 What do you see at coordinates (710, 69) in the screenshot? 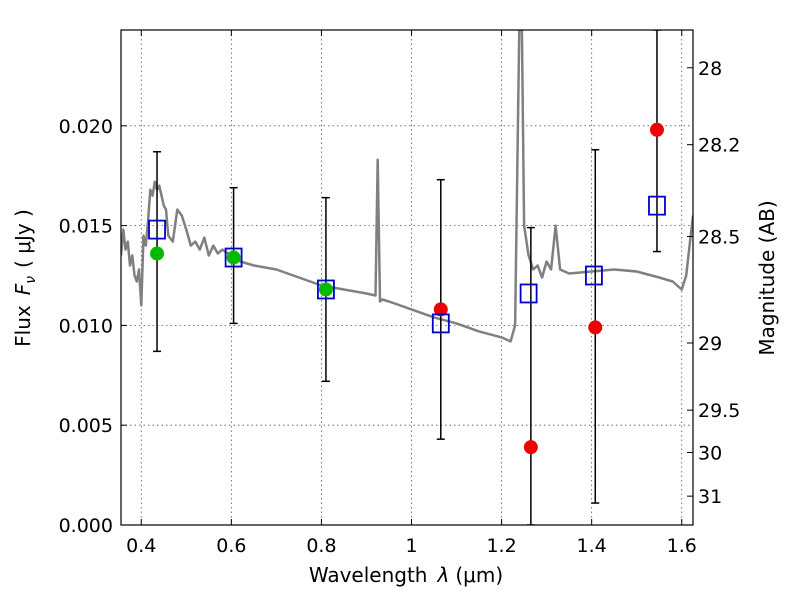
I see `y2-tick-label: 28` at bounding box center [710, 69].